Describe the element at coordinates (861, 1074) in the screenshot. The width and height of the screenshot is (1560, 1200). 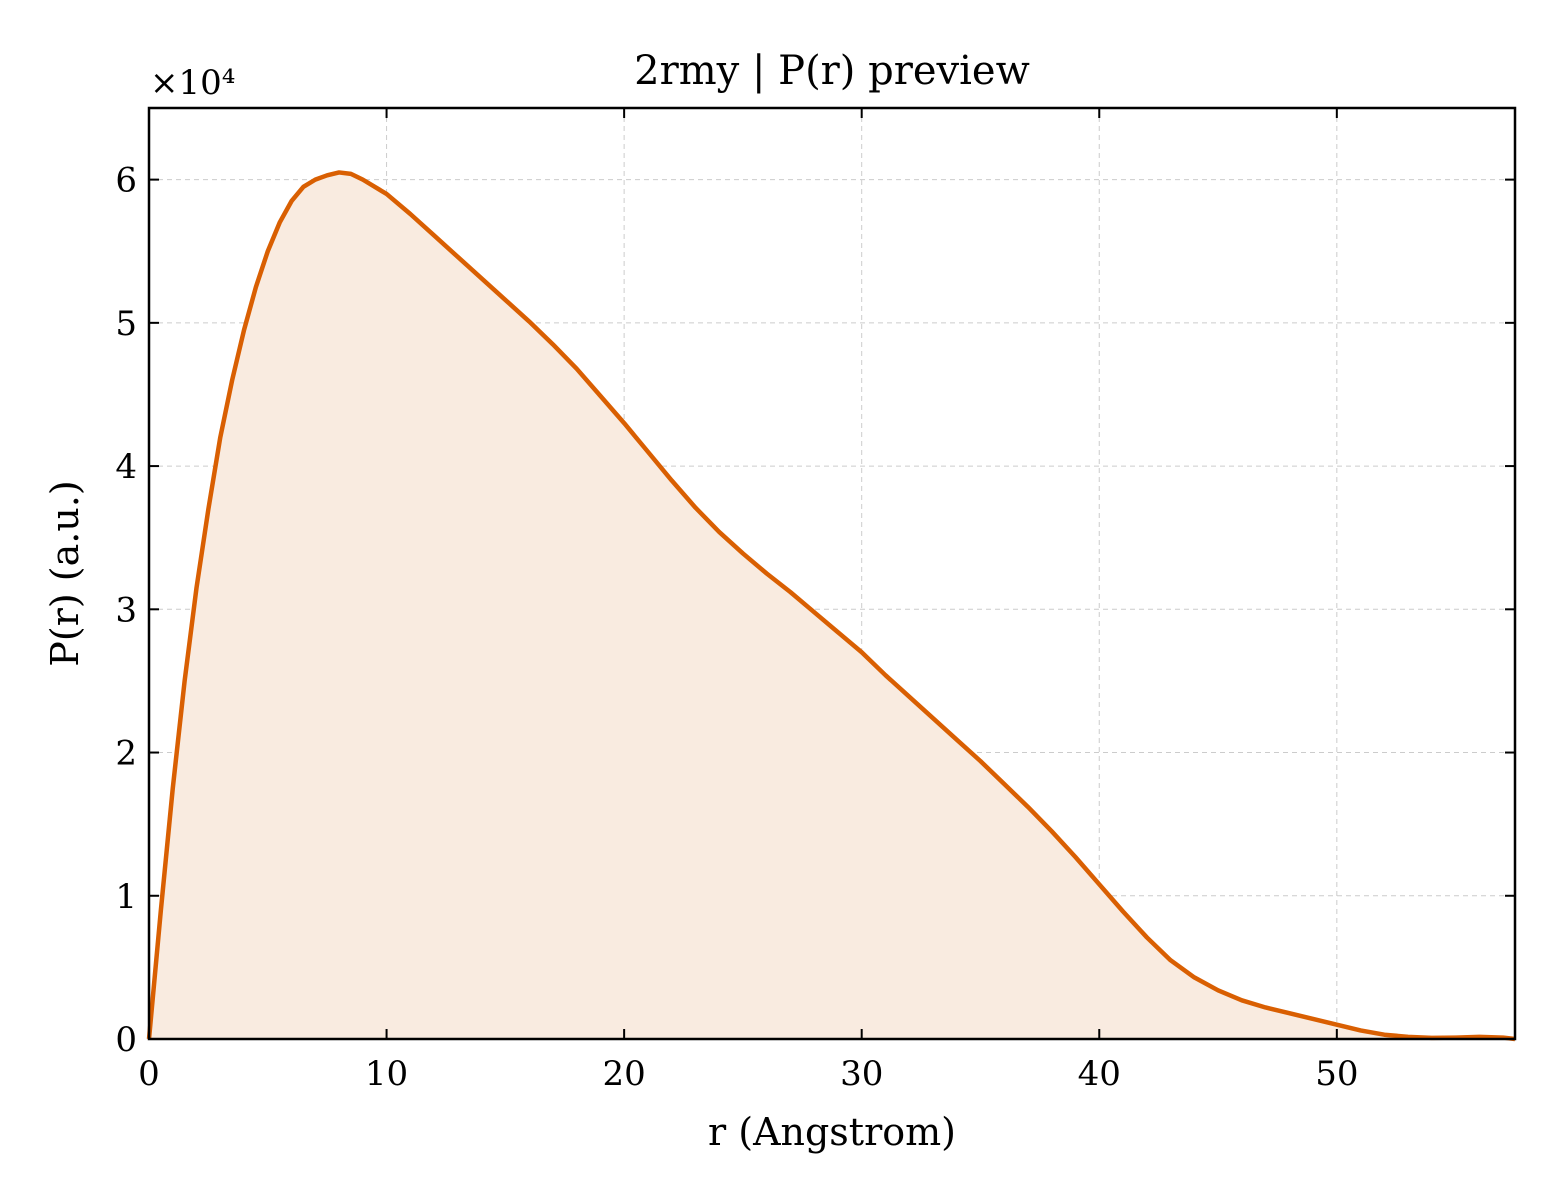
I see `x-tick-label: 30` at that location.